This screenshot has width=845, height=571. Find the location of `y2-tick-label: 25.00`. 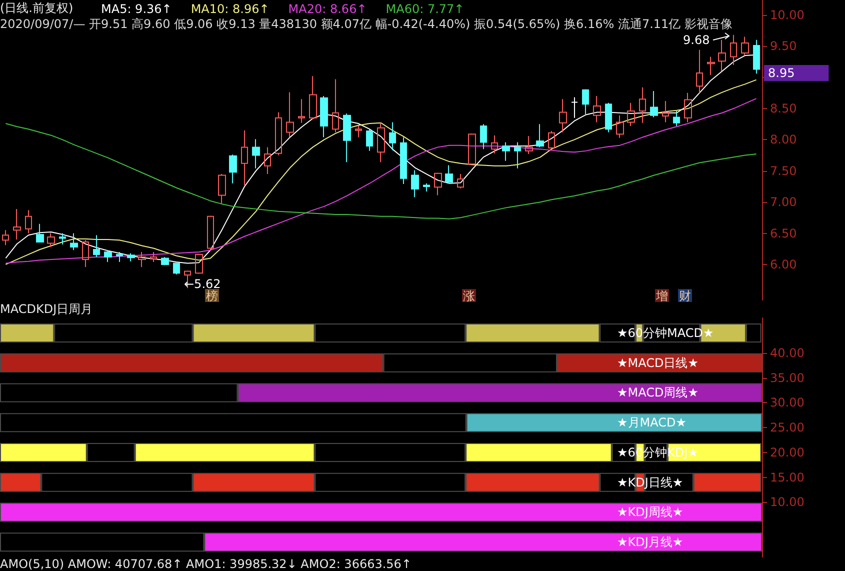

y2-tick-label: 25.00 is located at coordinates (787, 427).